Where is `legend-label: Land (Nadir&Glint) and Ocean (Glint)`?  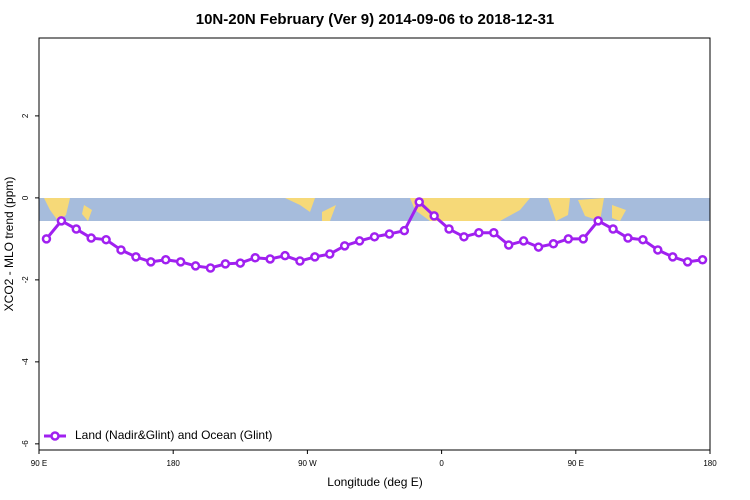 legend-label: Land (Nadir&Glint) and Ocean (Glint) is located at coordinates (173, 435).